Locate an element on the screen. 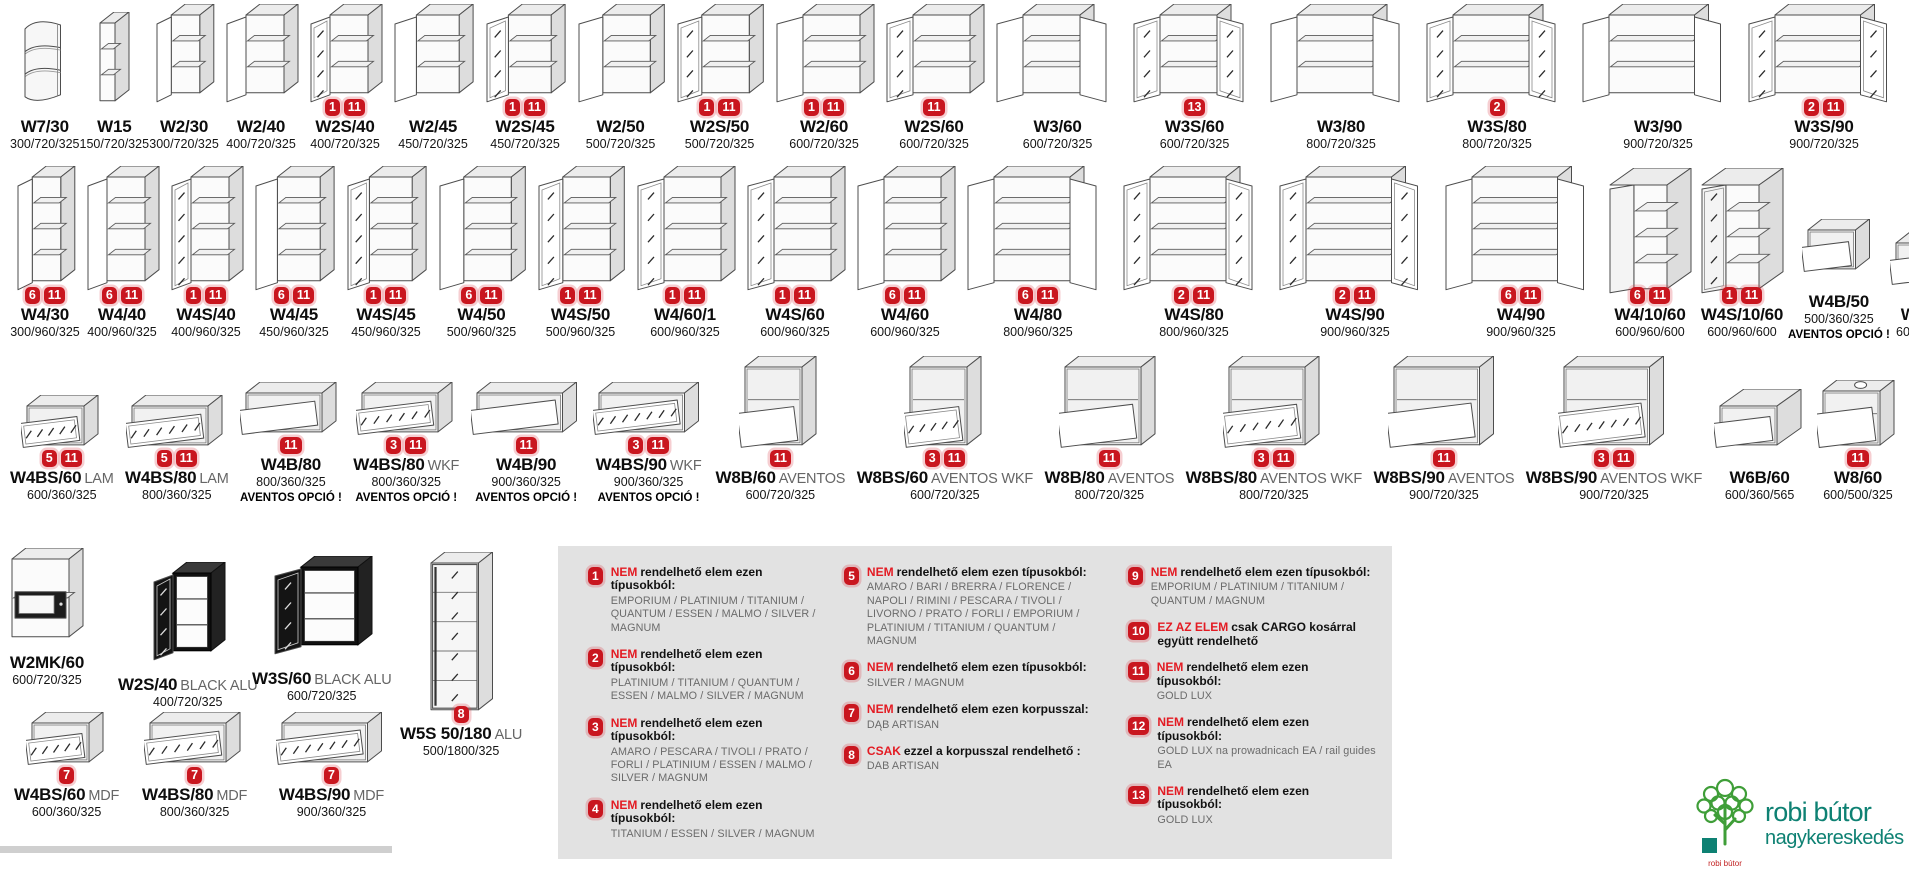  cabinet-item-w4bs-80-lam: 5 11 W4BS/80 LAM 800/360/325 is located at coordinates (177, 449).